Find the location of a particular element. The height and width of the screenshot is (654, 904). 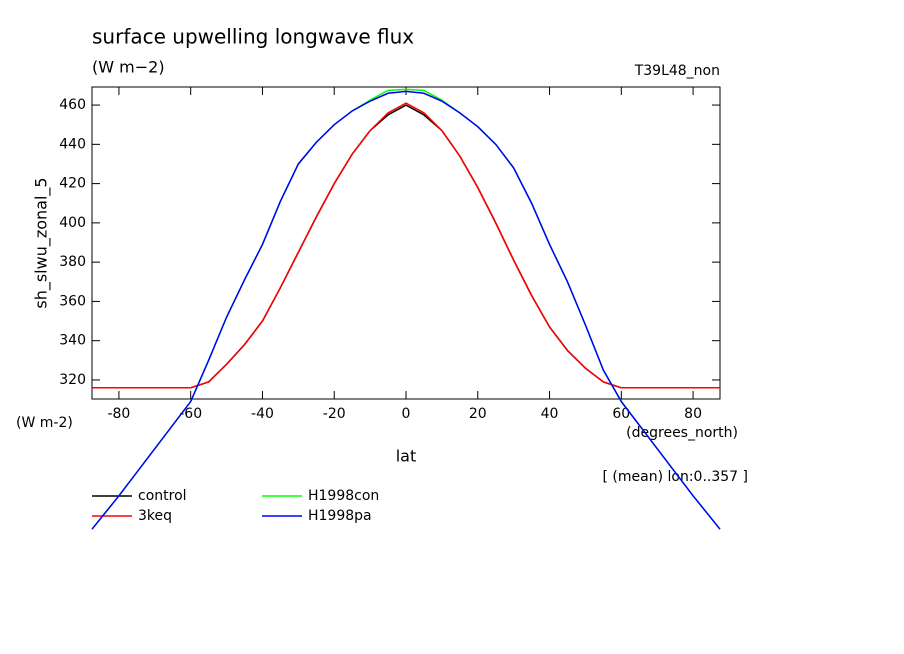

x-tick-label: 20 is located at coordinates (478, 414).